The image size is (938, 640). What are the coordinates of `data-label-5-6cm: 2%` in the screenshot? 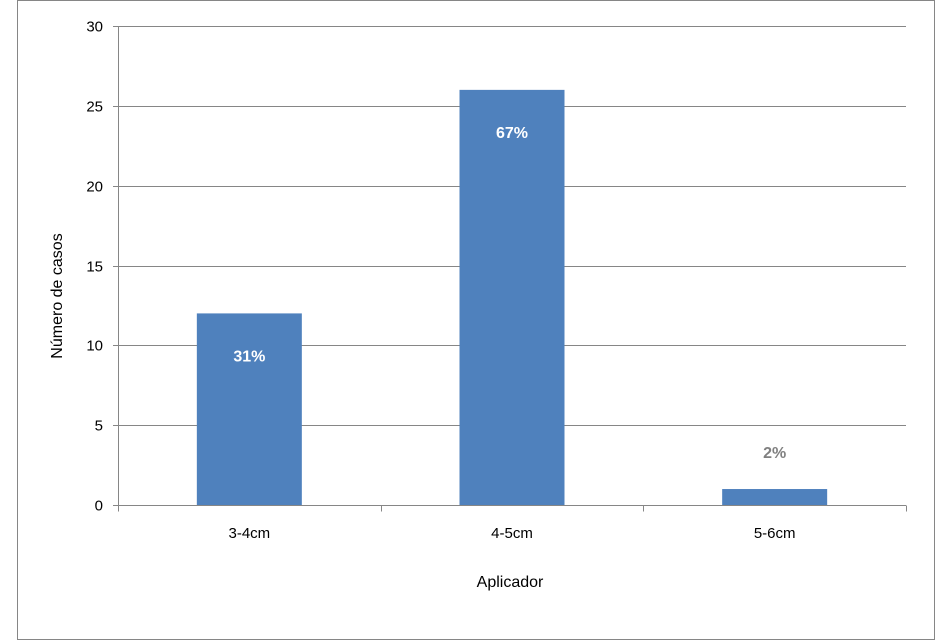 It's located at (774, 453).